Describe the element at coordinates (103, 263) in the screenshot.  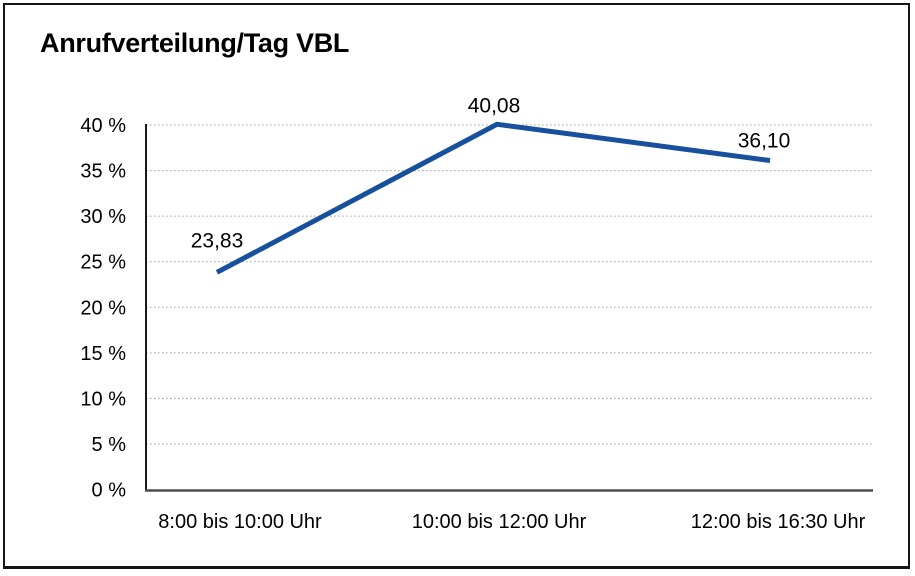
I see `y-axis-tick-label: 25 %` at that location.